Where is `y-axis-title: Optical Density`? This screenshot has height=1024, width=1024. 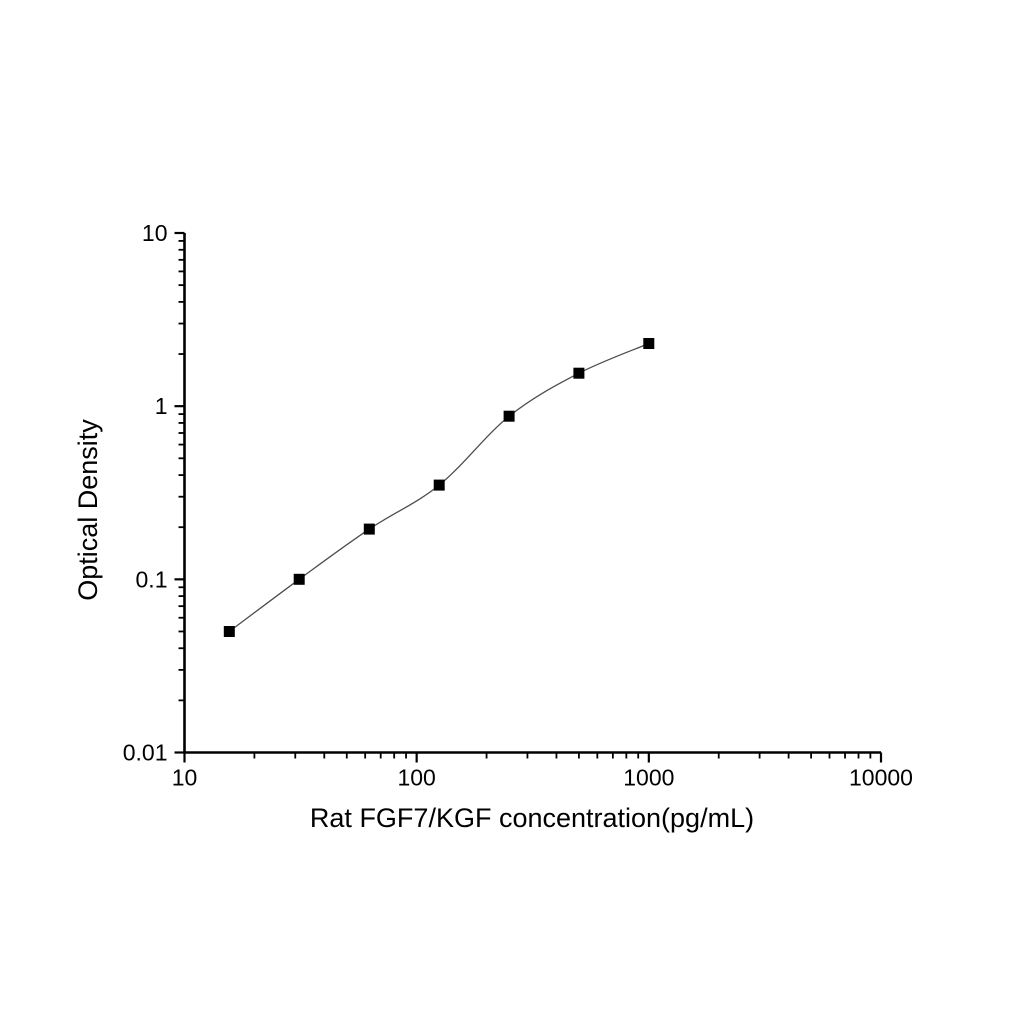 y-axis-title: Optical Density is located at coordinates (88, 510).